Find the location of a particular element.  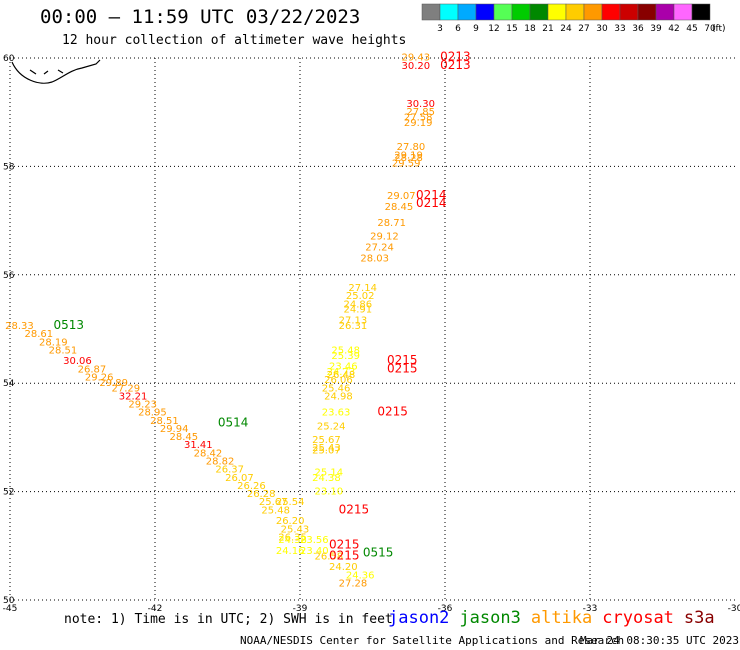

wave-height-label: 25.39 is located at coordinates (345, 356).